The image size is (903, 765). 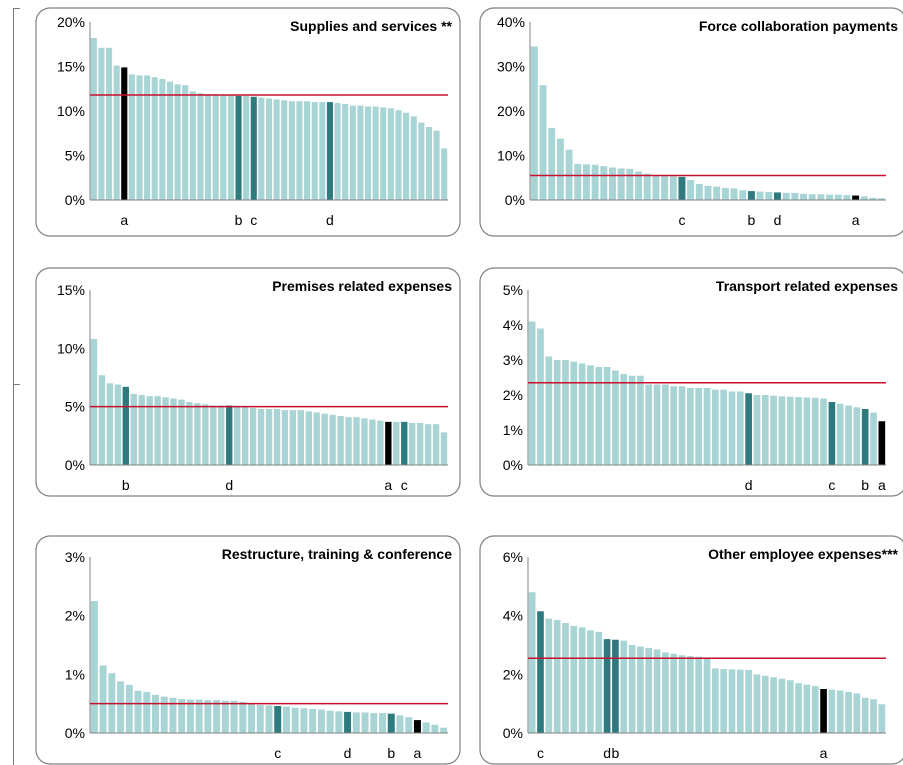 I want to click on bar-marked-d, so click(x=777, y=196).